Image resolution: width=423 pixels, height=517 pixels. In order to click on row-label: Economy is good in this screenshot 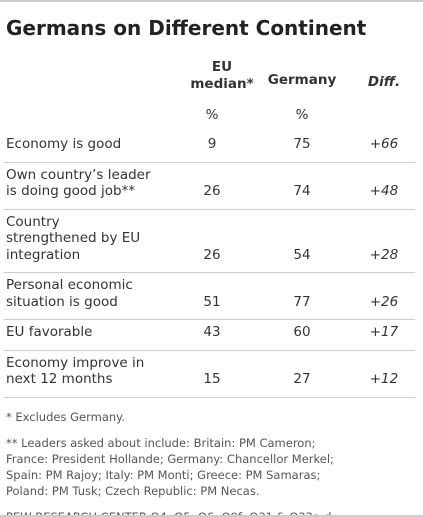, I will do `click(64, 144)`.